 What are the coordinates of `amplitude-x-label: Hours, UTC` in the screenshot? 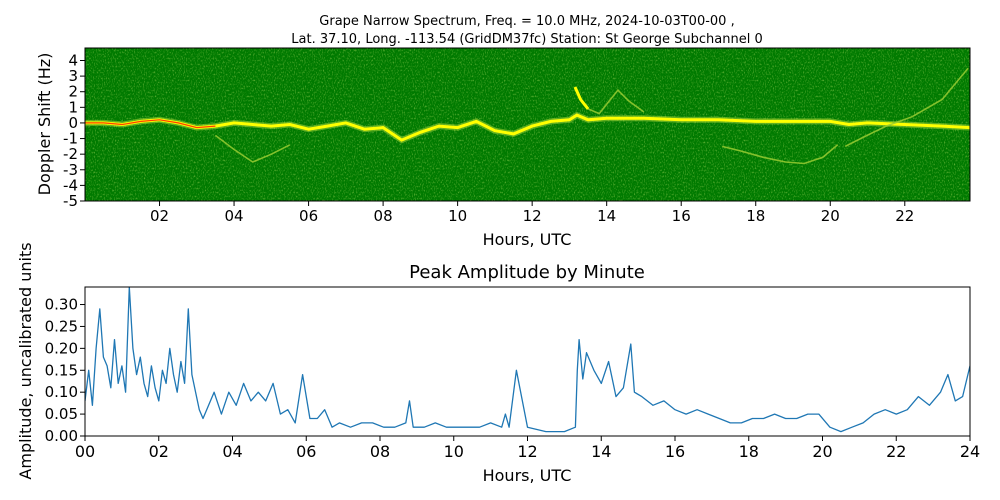 It's located at (527, 475).